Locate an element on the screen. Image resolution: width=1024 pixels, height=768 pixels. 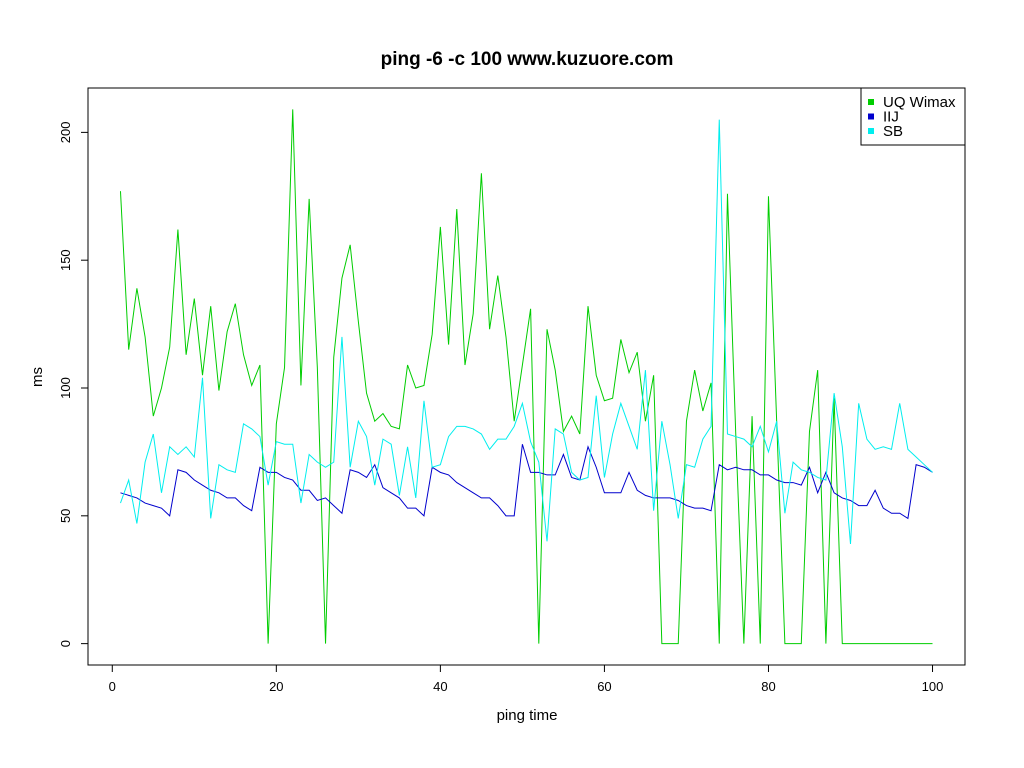
x-tick-label: 0 is located at coordinates (112, 686).